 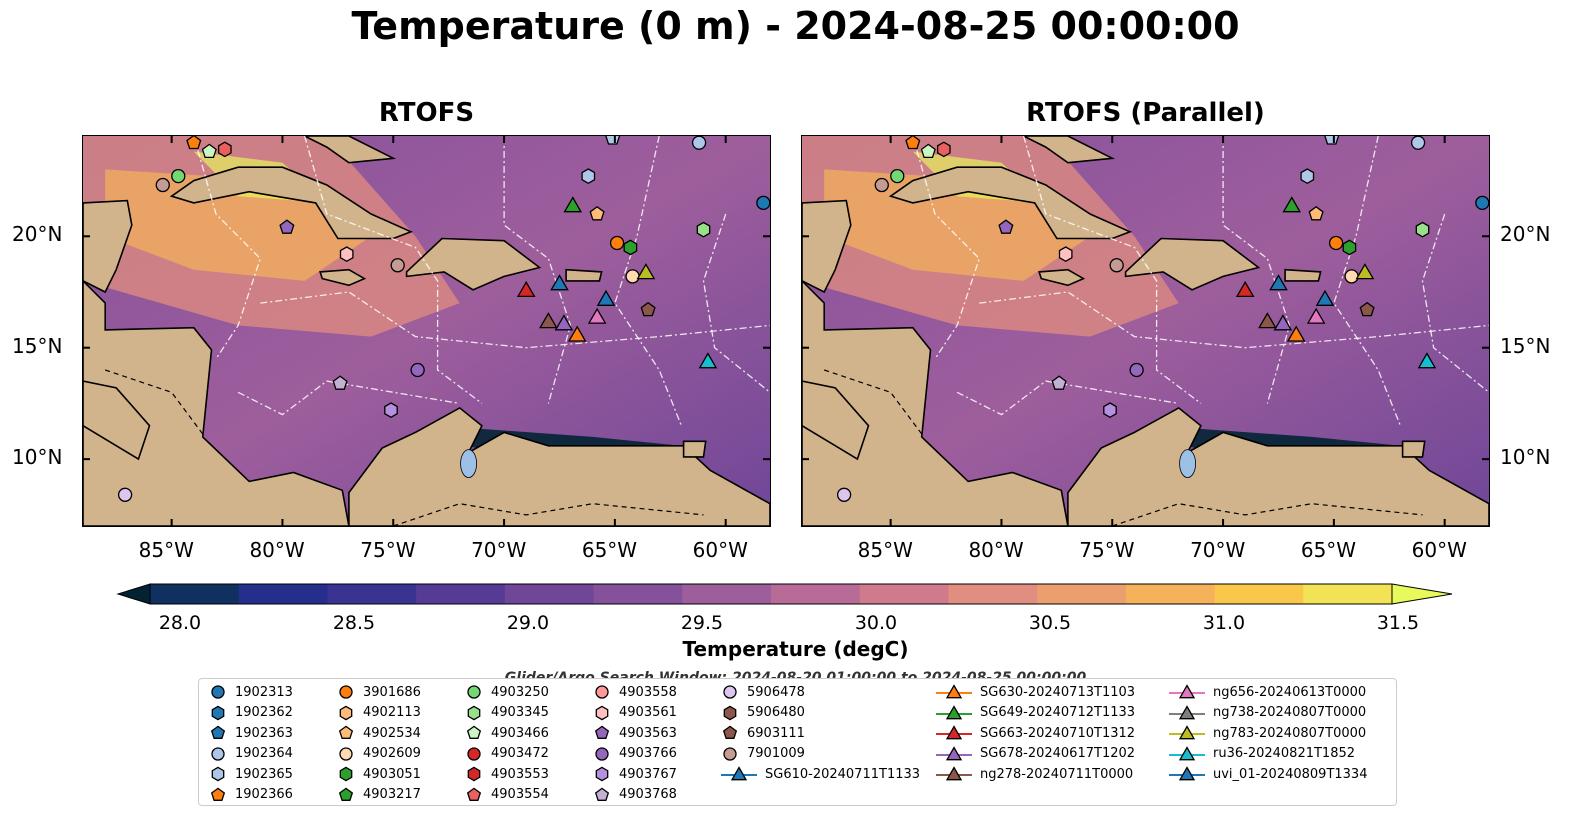 I want to click on right-map-title: RTOFS (Parallel), so click(x=1145, y=113).